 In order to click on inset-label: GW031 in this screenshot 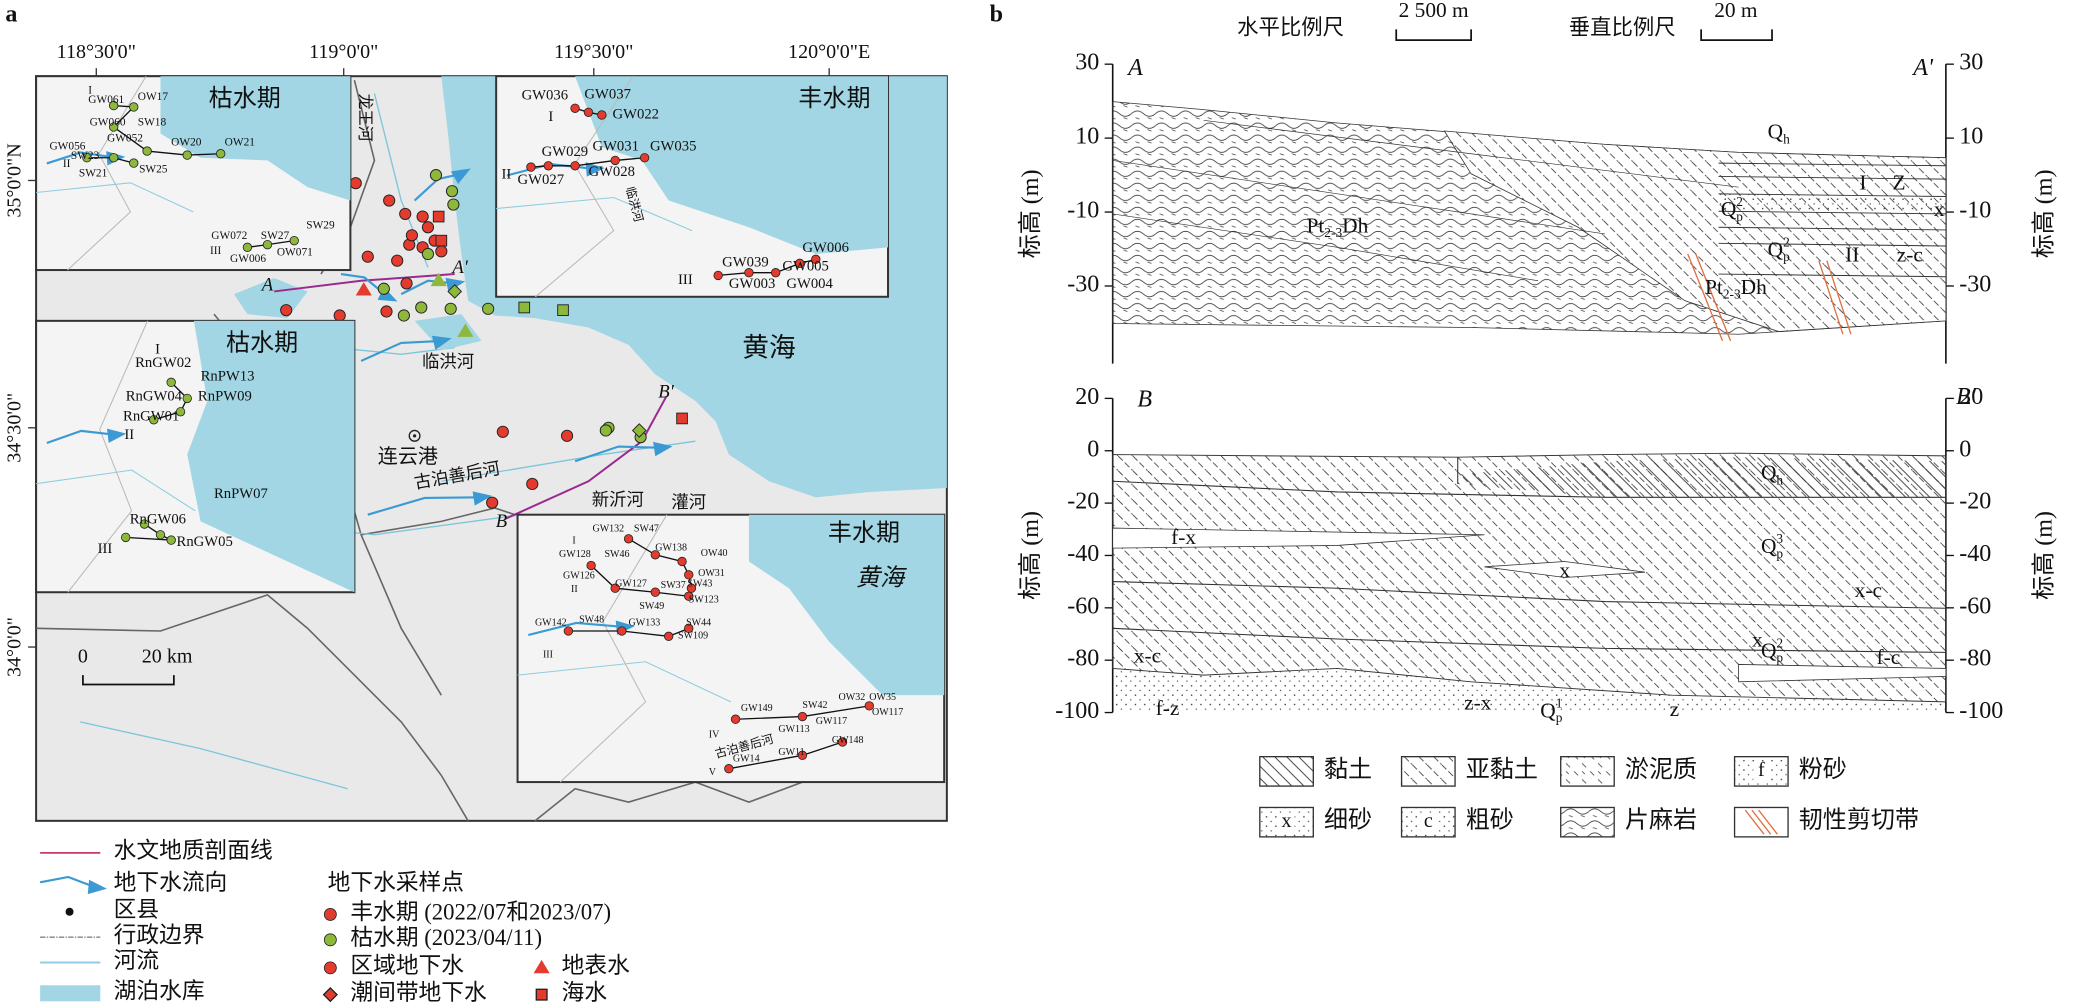, I will do `click(615, 146)`.